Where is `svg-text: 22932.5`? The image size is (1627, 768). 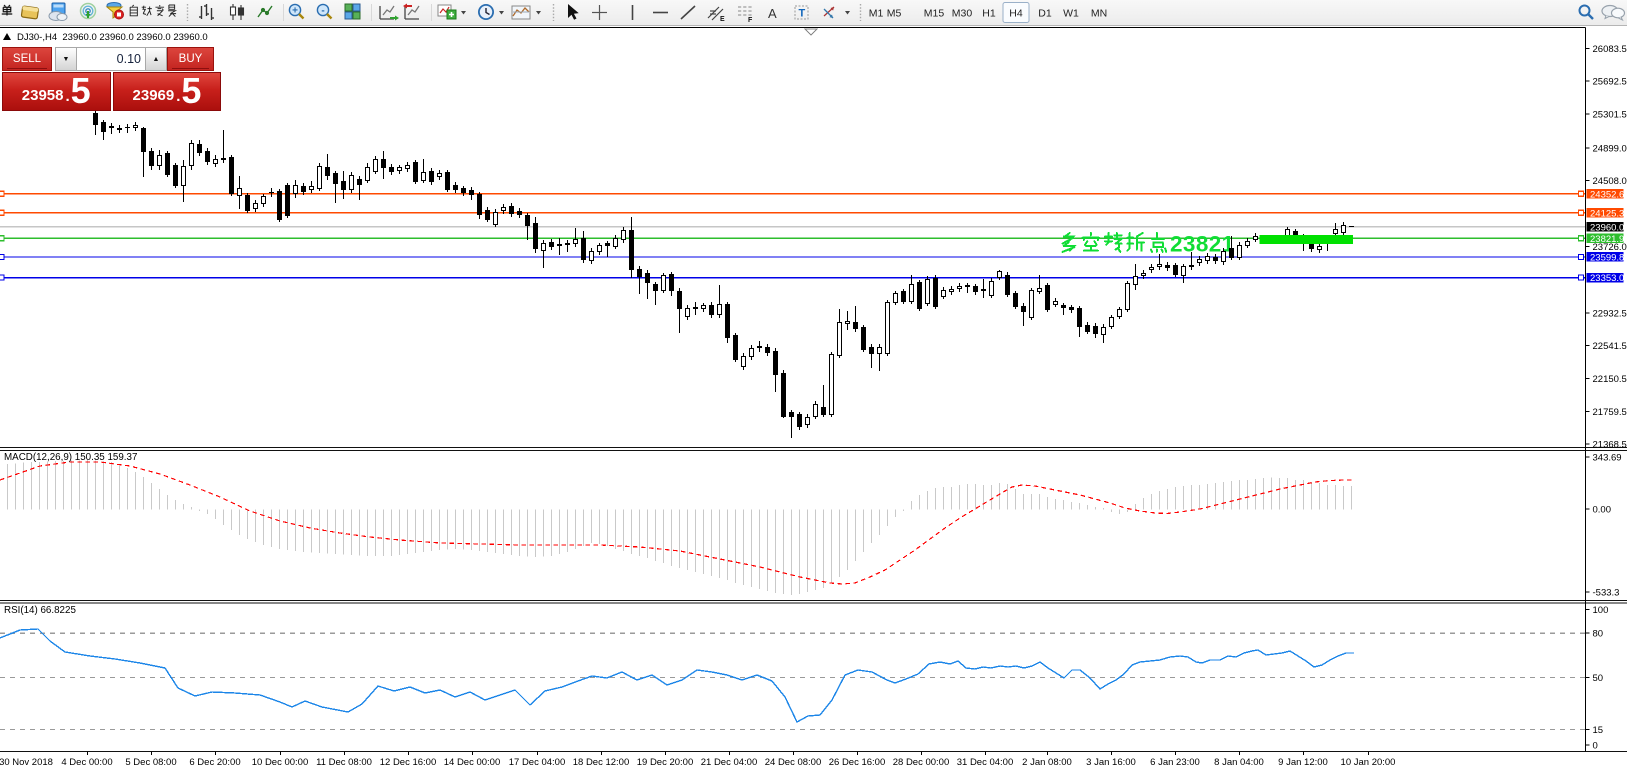
svg-text: 22932.5 is located at coordinates (1610, 313).